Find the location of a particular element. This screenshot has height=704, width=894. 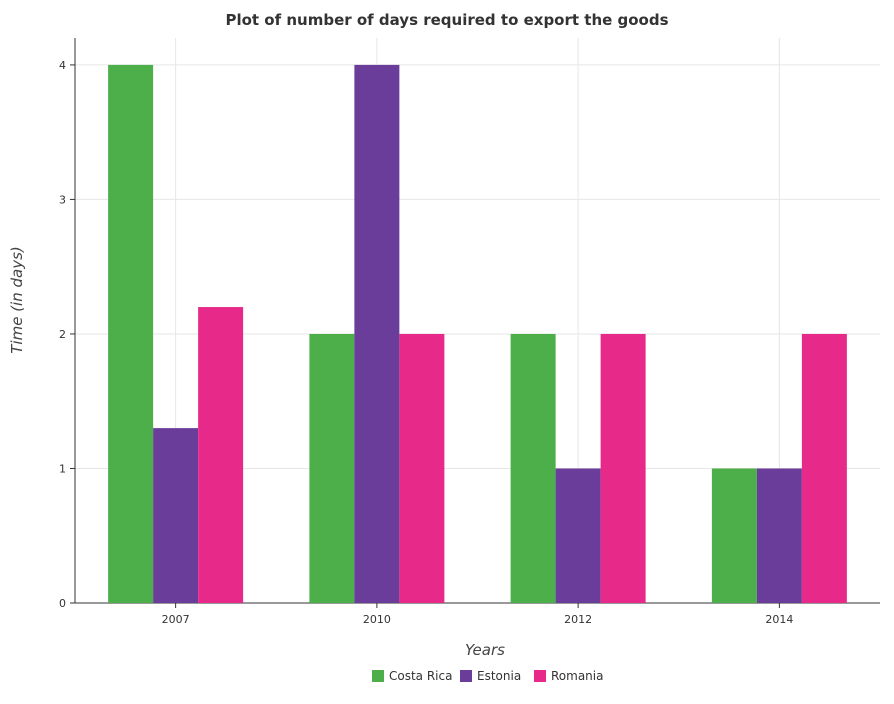

x-tick-label: 2012 is located at coordinates (578, 619).